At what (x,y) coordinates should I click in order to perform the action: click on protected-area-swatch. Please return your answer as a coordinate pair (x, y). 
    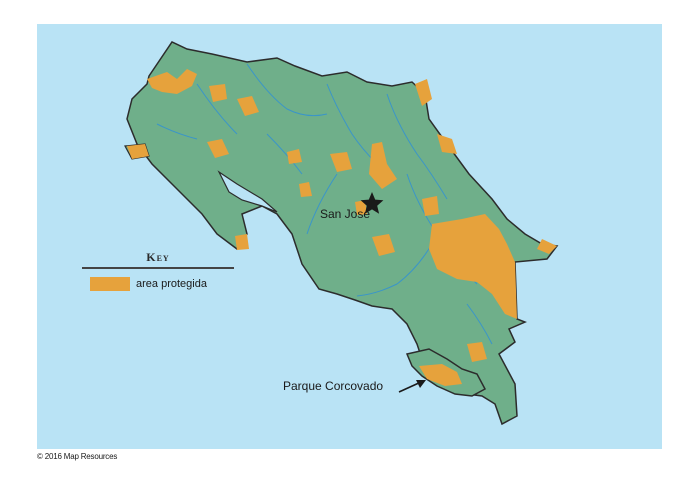
    Looking at the image, I should click on (110, 284).